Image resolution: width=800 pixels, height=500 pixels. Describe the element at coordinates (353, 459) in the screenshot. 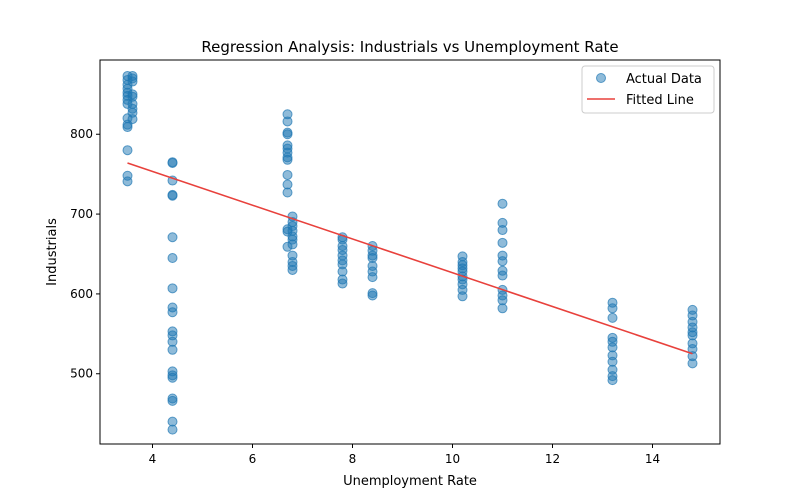

I see `x-tick-label-8: 8` at that location.